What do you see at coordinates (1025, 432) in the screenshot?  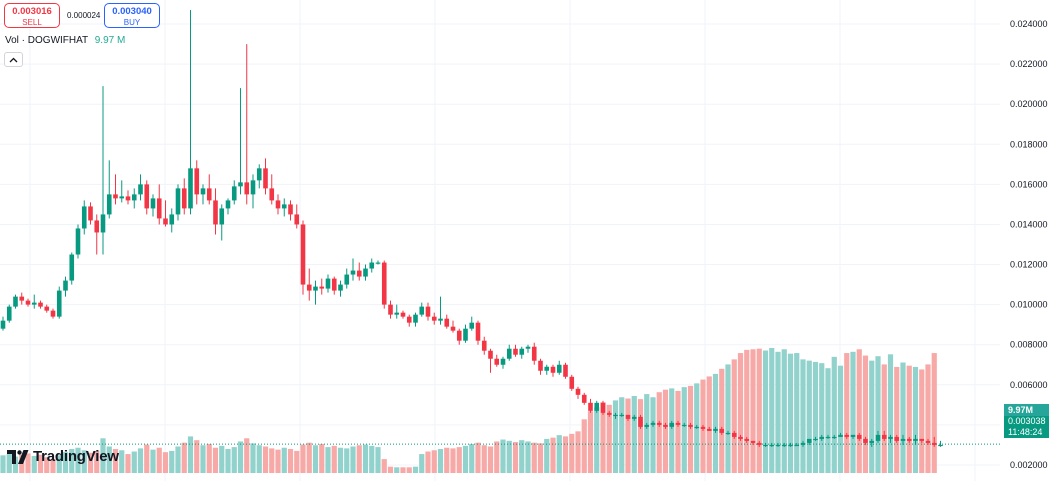 I see `bar-countdown: 11:48:24` at bounding box center [1025, 432].